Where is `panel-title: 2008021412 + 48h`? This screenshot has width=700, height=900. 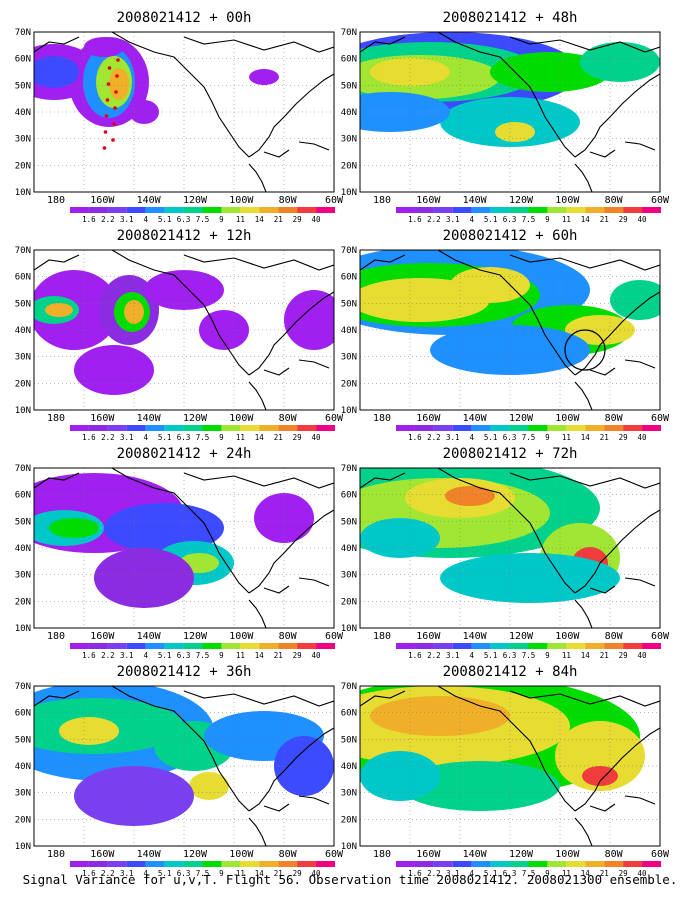
panel-title: 2008021412 + 48h is located at coordinates (510, 18).